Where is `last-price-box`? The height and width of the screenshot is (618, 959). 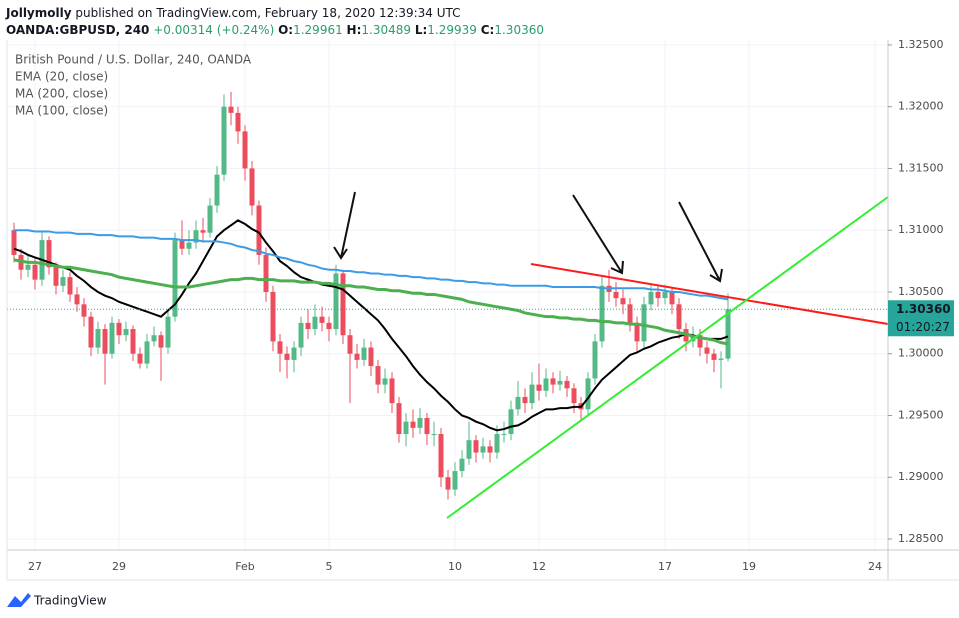 last-price-box is located at coordinates (921, 318).